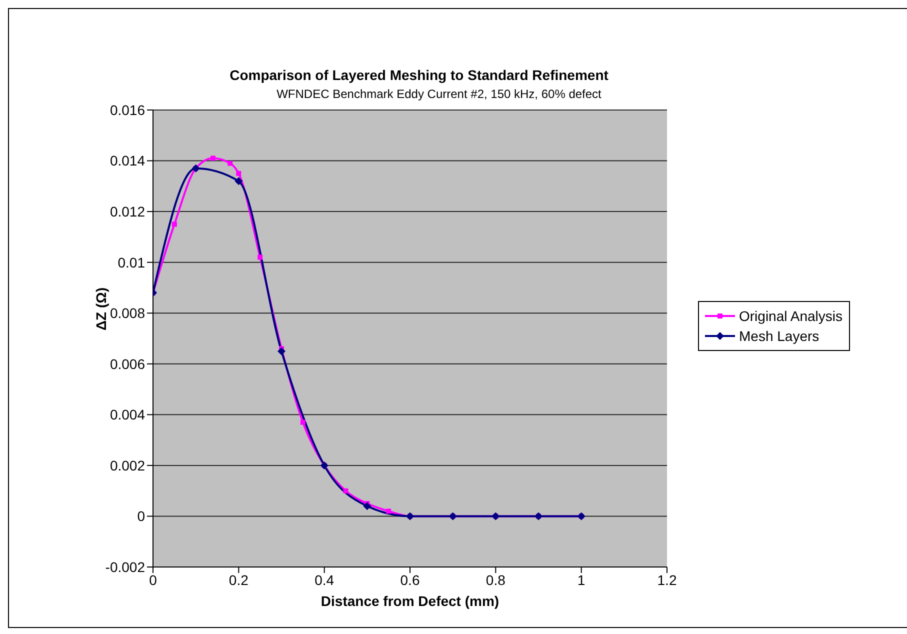 This screenshot has height=634, width=907. What do you see at coordinates (410, 601) in the screenshot?
I see `x-axis-title: Distance from Defect (mm)` at bounding box center [410, 601].